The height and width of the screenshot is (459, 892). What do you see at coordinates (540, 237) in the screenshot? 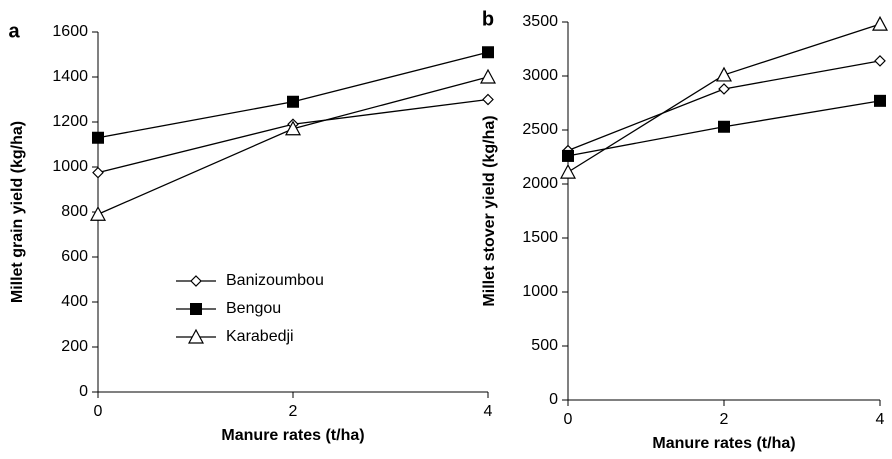
I see `y-tick-label: 1500` at bounding box center [540, 237].